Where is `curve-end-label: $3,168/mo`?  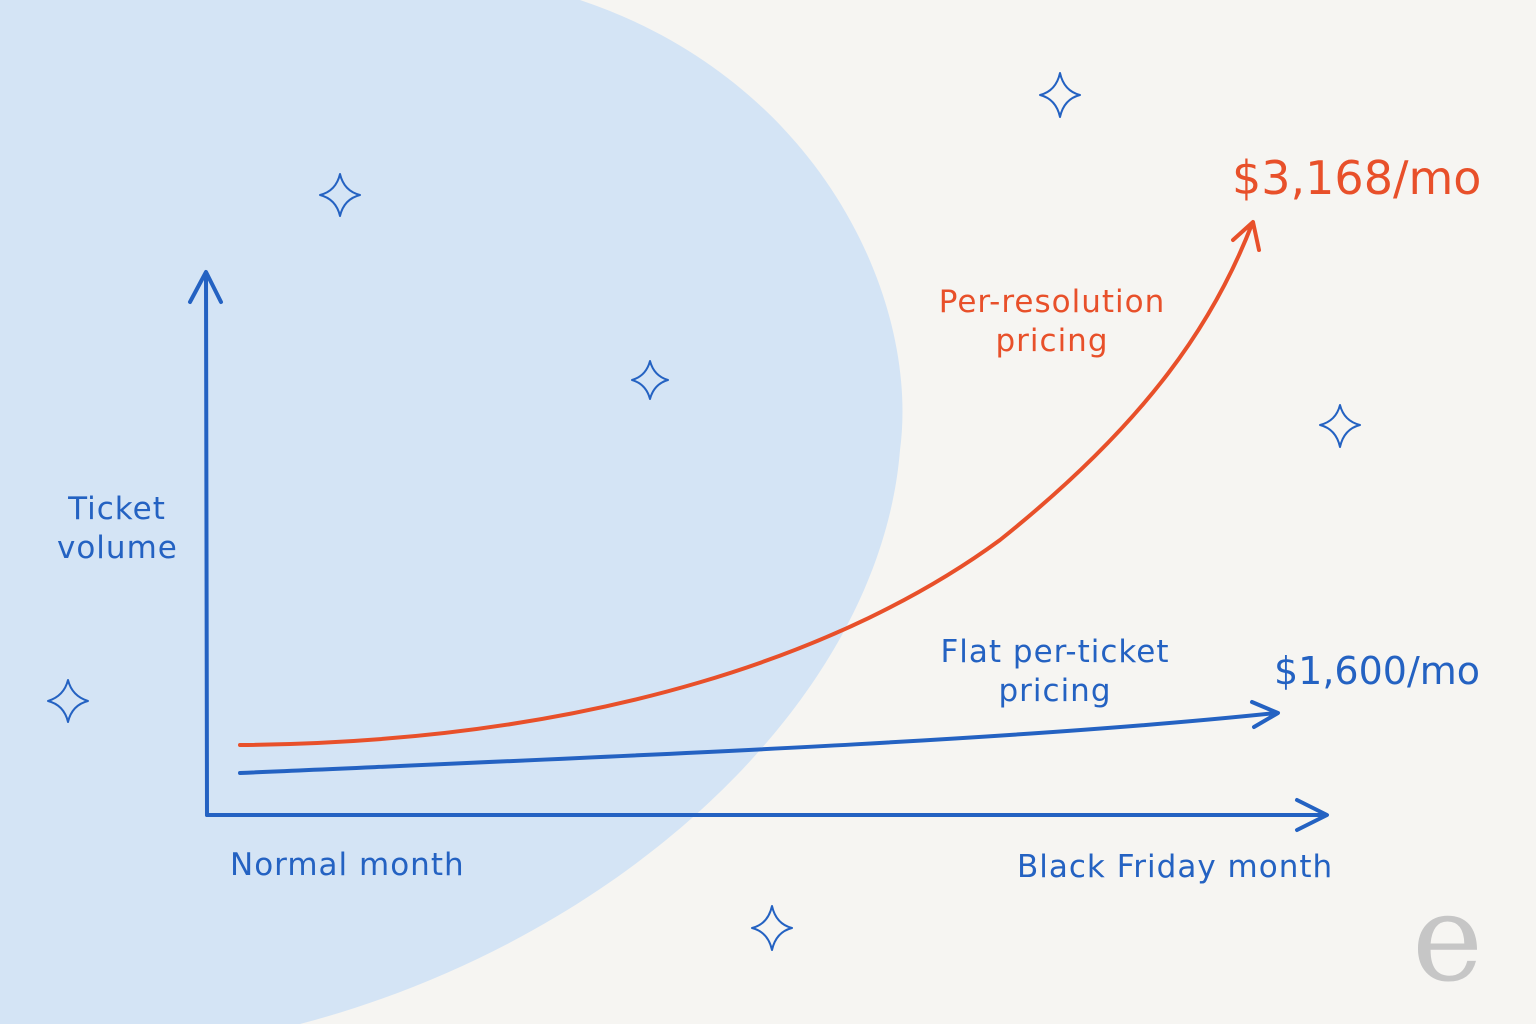 curve-end-label: $3,168/mo is located at coordinates (1357, 178).